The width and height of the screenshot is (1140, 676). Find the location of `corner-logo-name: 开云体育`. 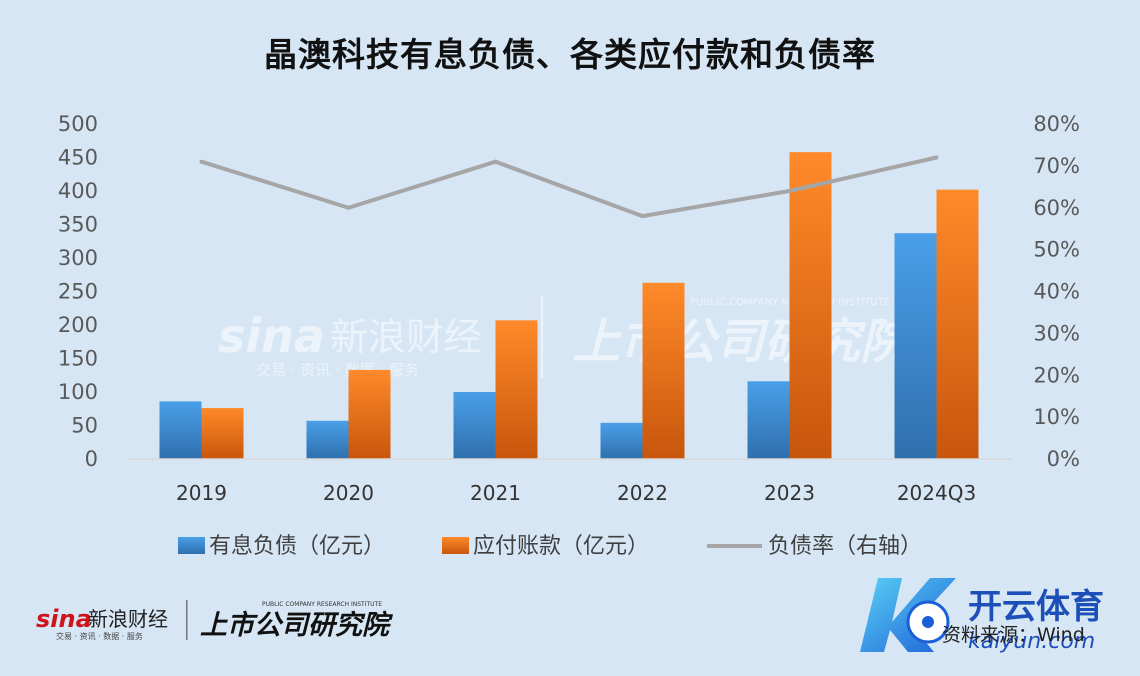

corner-logo-name: 开云体育 is located at coordinates (1036, 607).